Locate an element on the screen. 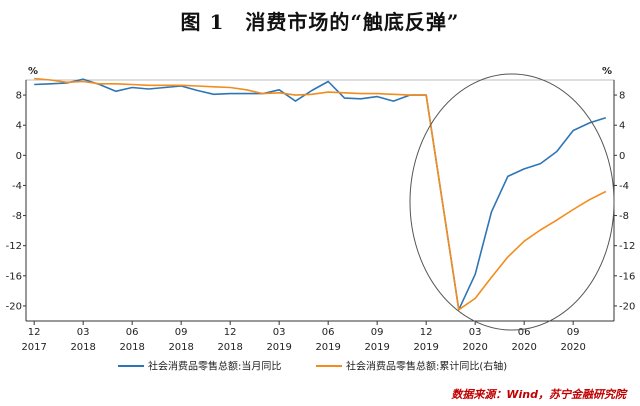 Image resolution: width=640 pixels, height=406 pixels. y-tick-label-left: -8 is located at coordinates (17, 216).